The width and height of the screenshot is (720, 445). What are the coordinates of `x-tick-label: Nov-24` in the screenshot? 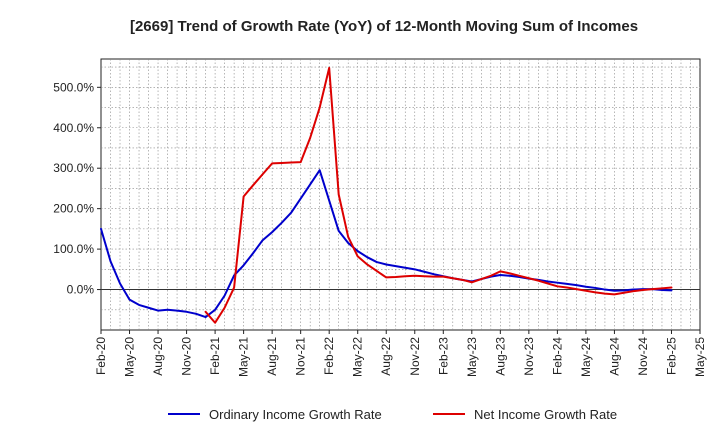 It's located at (643, 356).